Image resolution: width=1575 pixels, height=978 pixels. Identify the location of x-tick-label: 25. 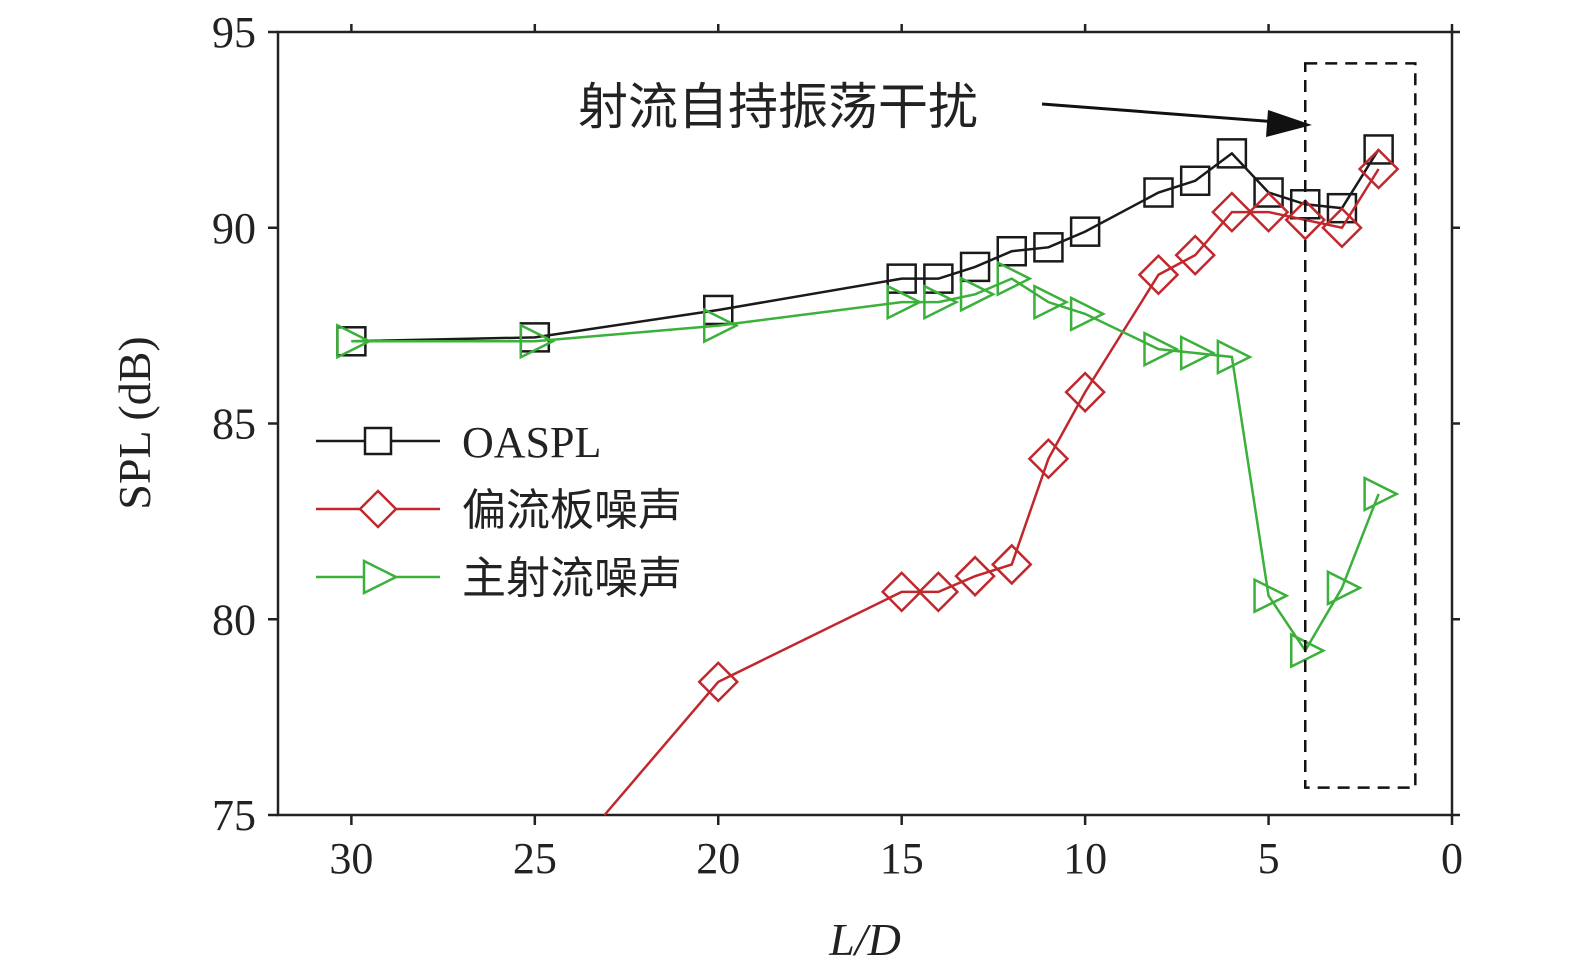
(535, 858).